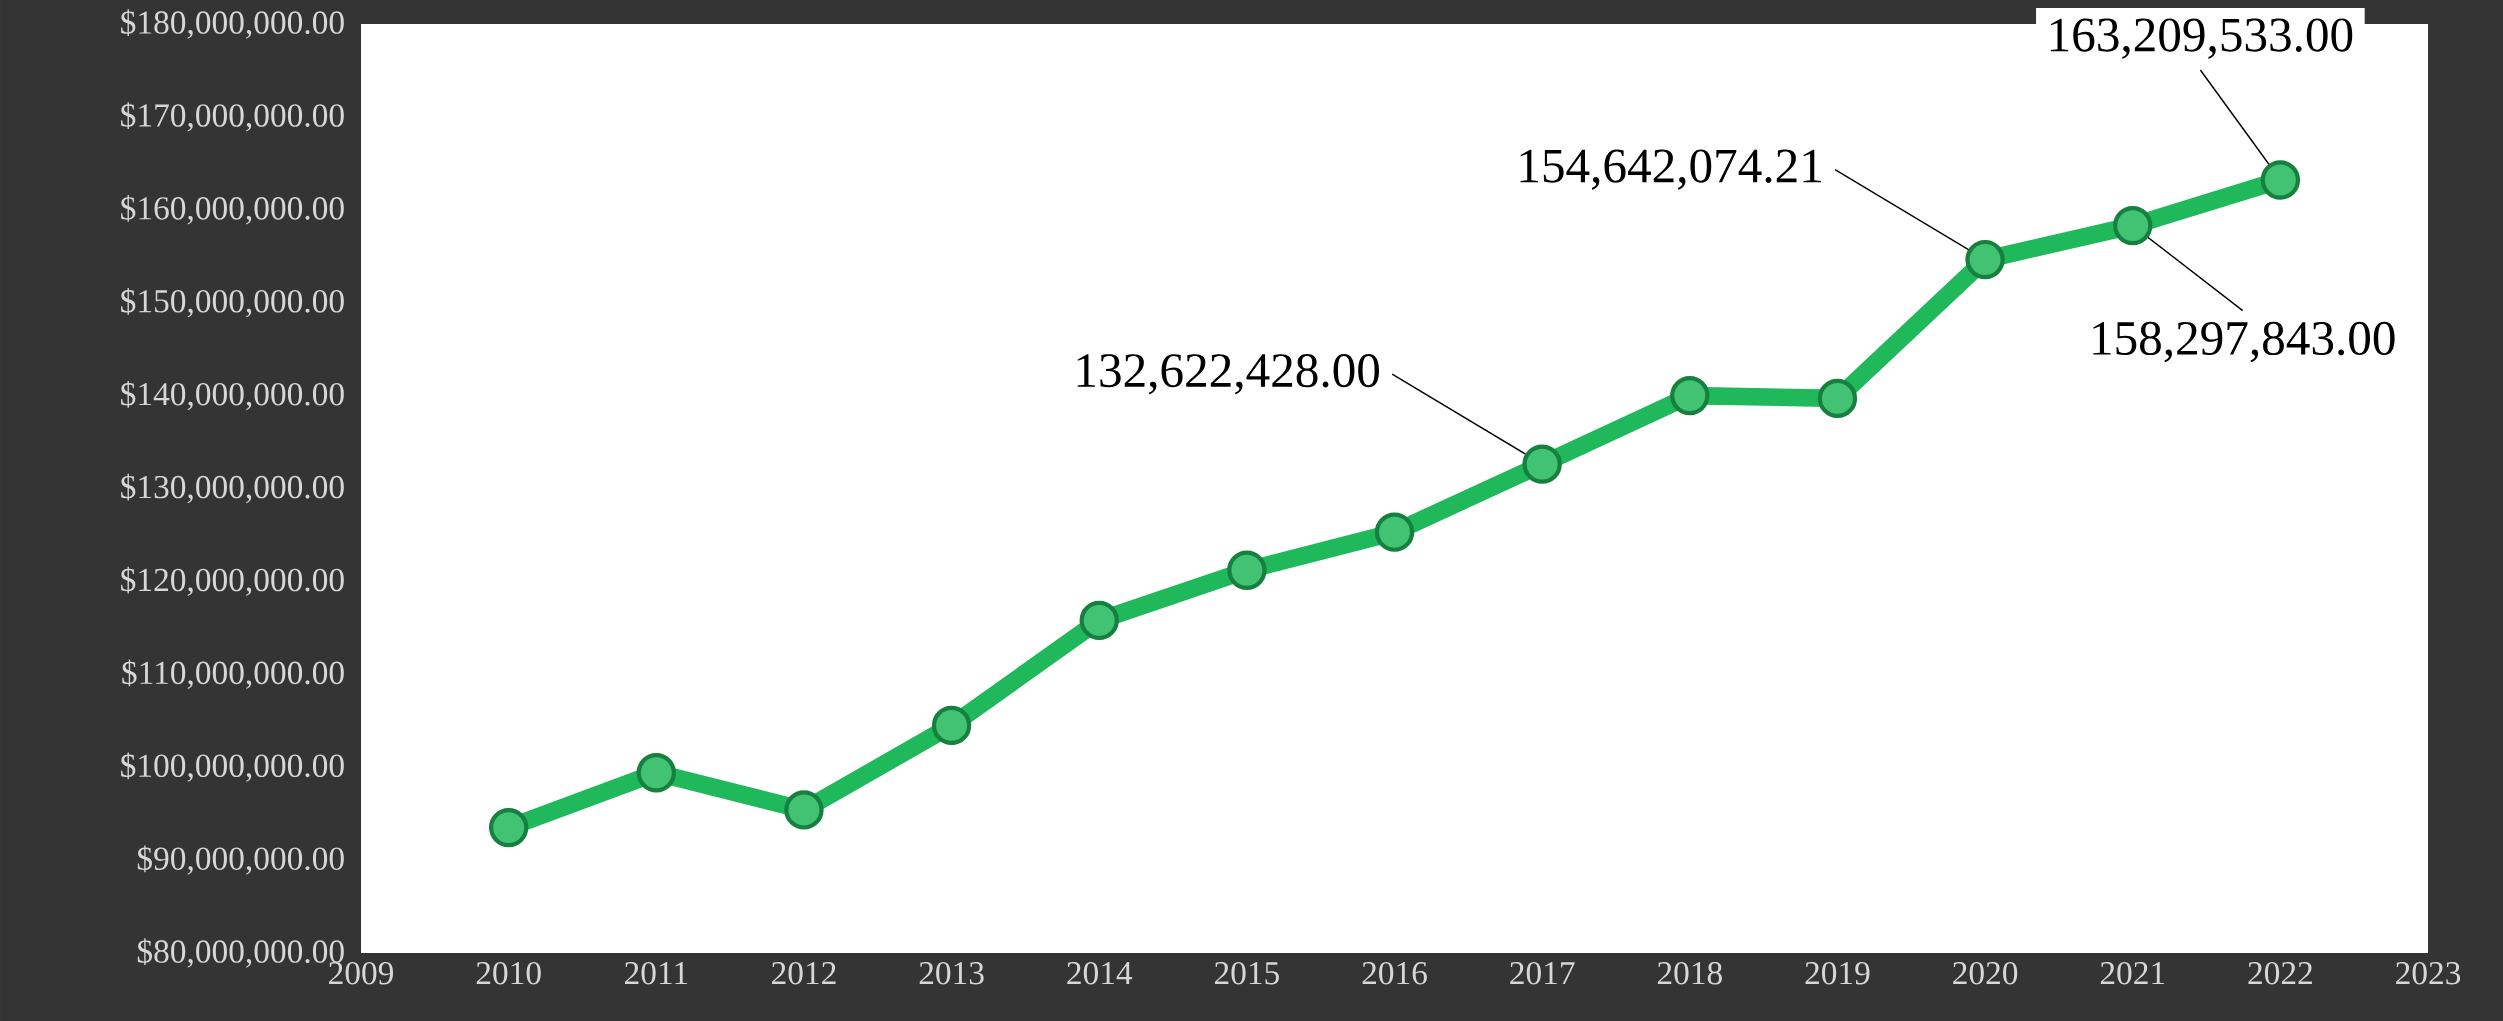 Image resolution: width=2503 pixels, height=1021 pixels. I want to click on y-tick-label: $170,000,000.00, so click(232, 117).